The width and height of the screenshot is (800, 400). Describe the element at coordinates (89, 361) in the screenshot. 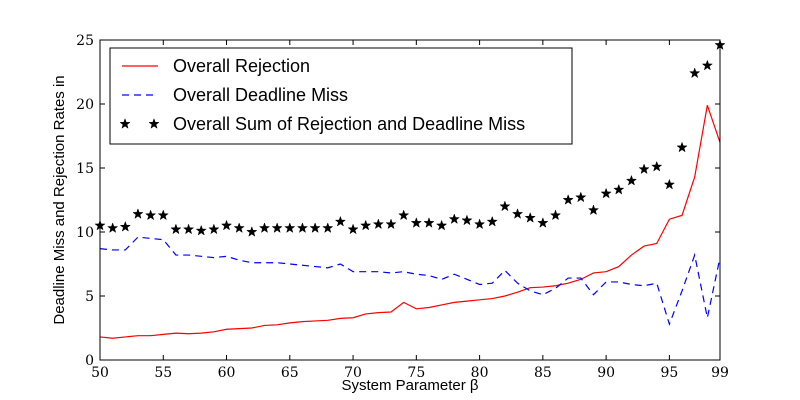

I see `y-tick-label: 0` at that location.